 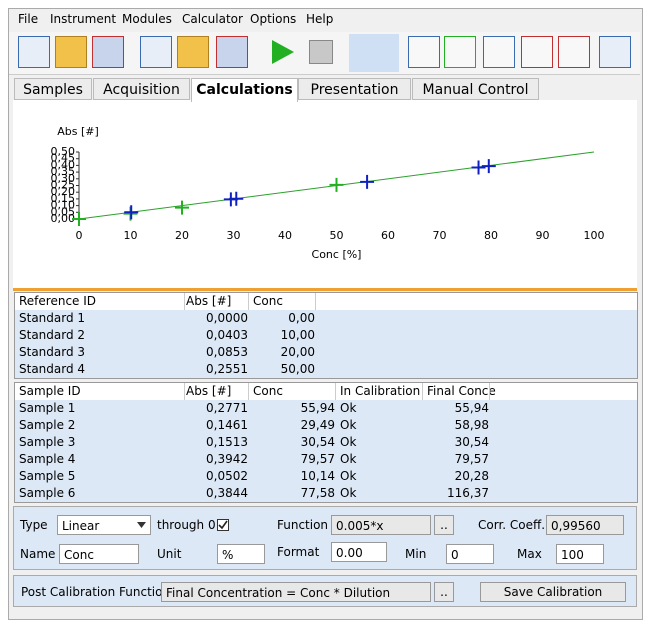 I want to click on table-cell: 0,0502, so click(x=227, y=476).